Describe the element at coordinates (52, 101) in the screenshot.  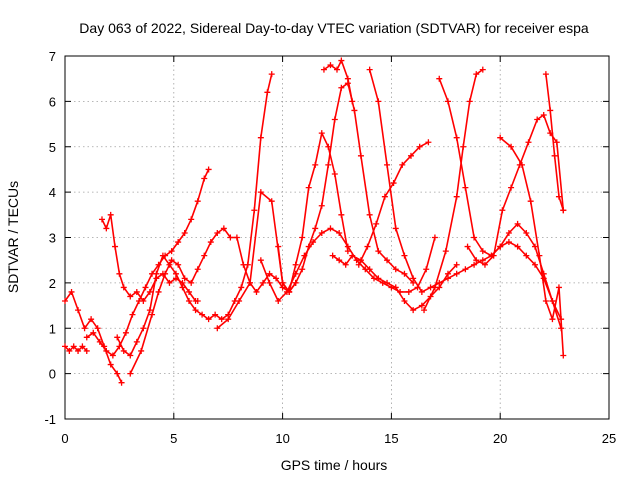
I see `y-tick-label: 6` at that location.